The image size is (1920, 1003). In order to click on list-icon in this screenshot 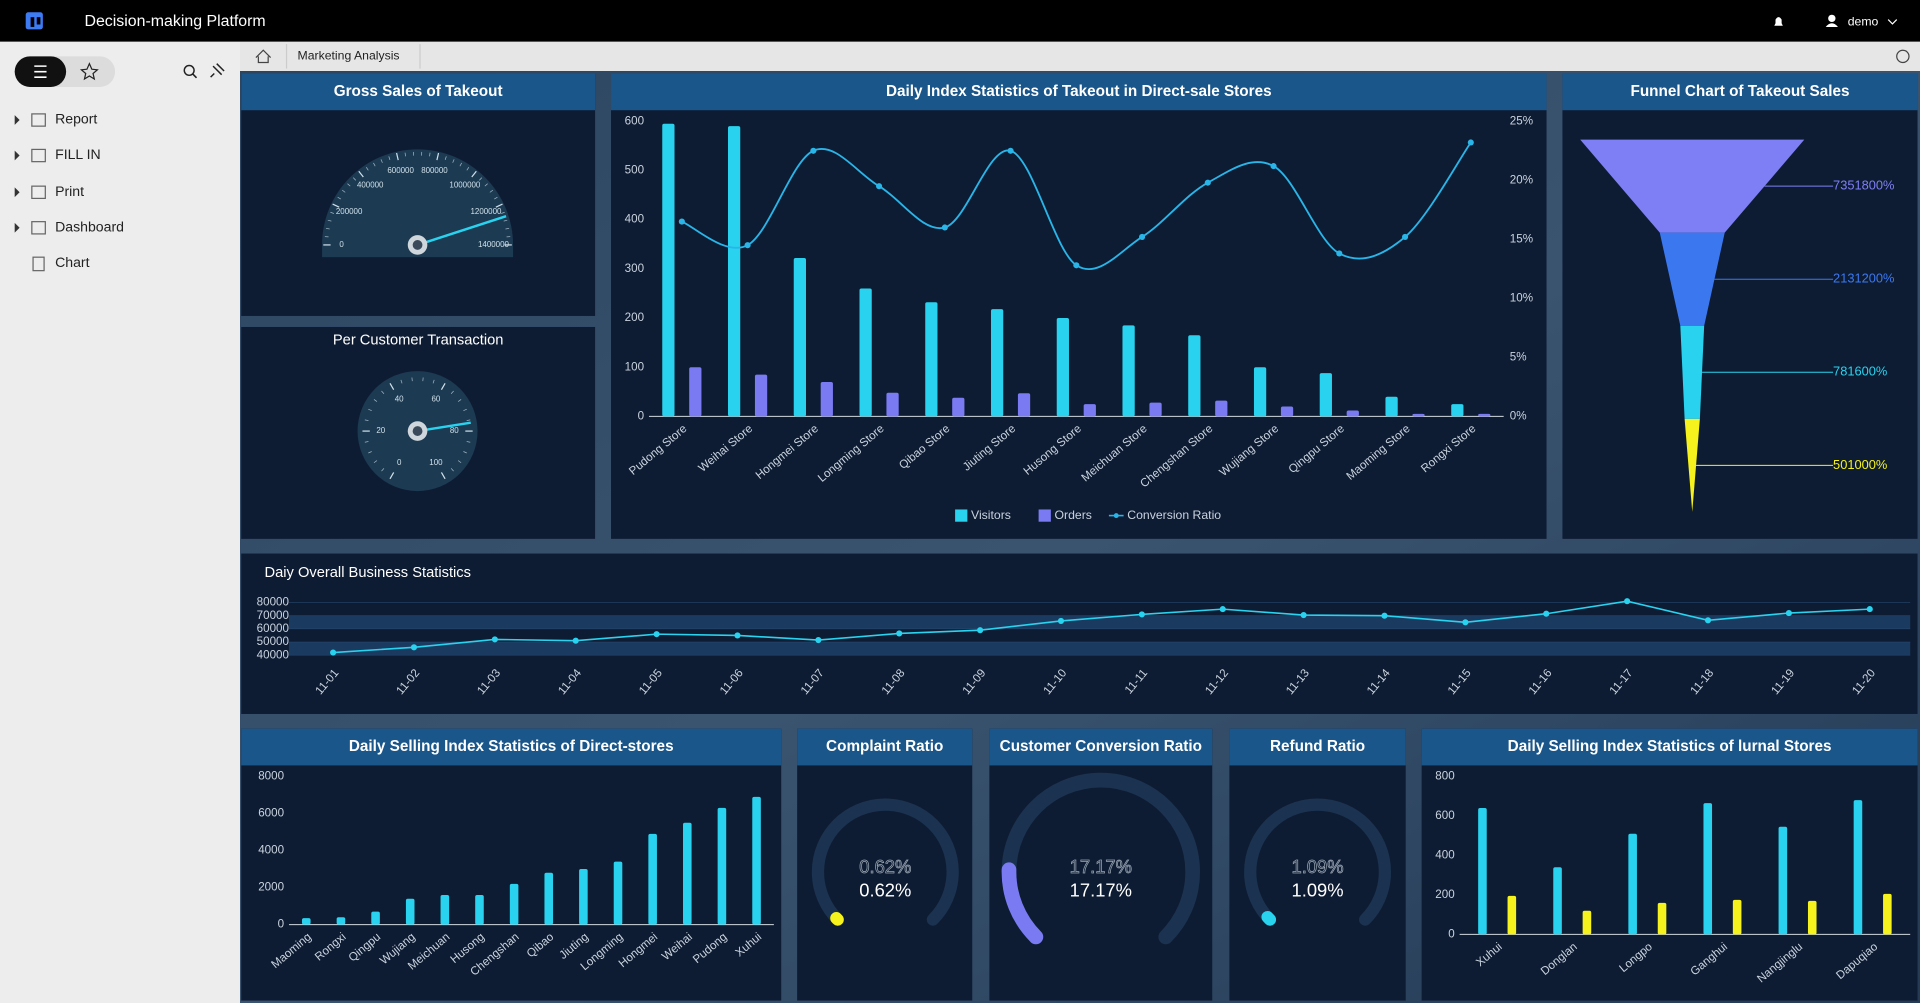, I will do `click(40, 71)`.